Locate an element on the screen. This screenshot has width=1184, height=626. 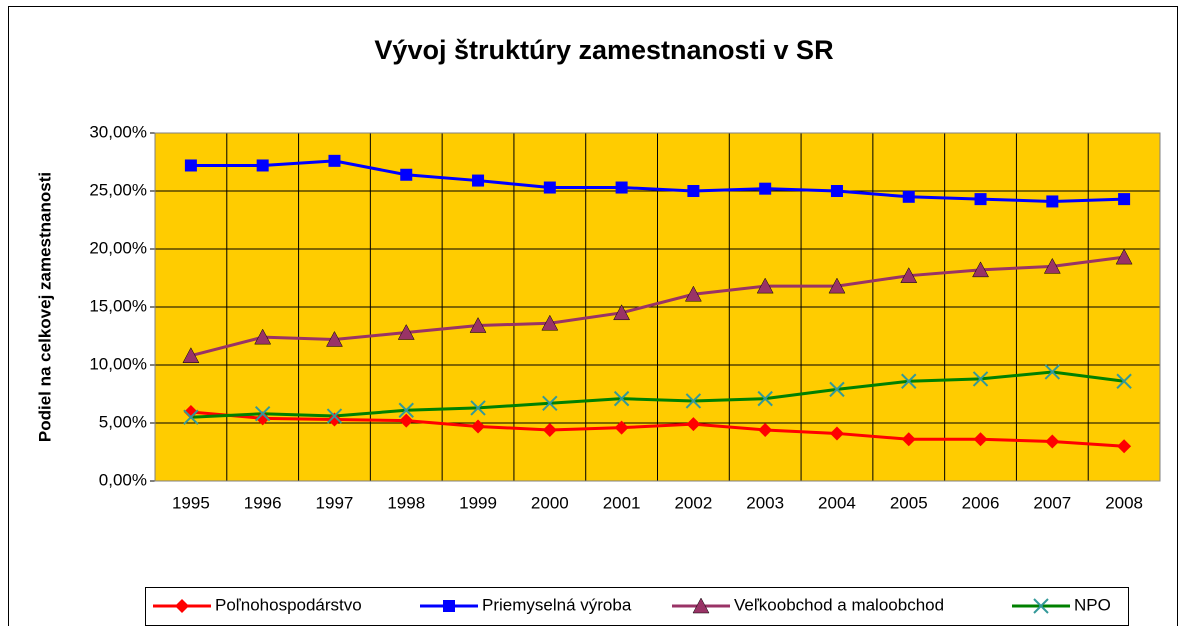
x-tick-label: 1995 is located at coordinates (191, 502).